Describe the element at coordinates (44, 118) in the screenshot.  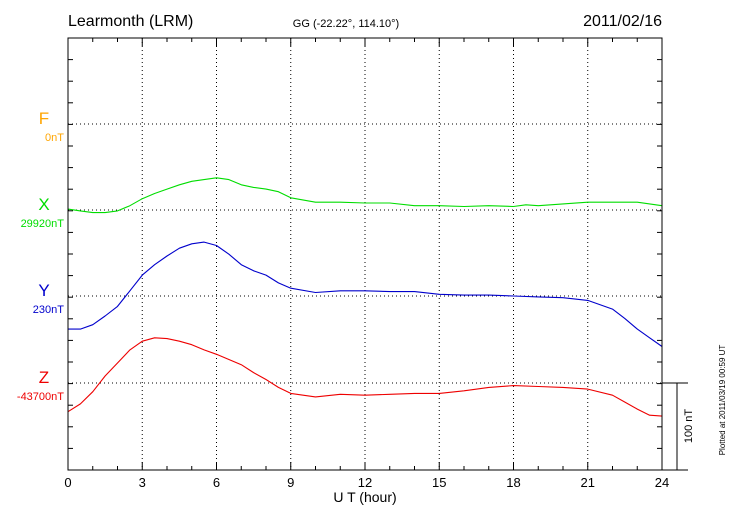
I see `series-name-f: F` at that location.